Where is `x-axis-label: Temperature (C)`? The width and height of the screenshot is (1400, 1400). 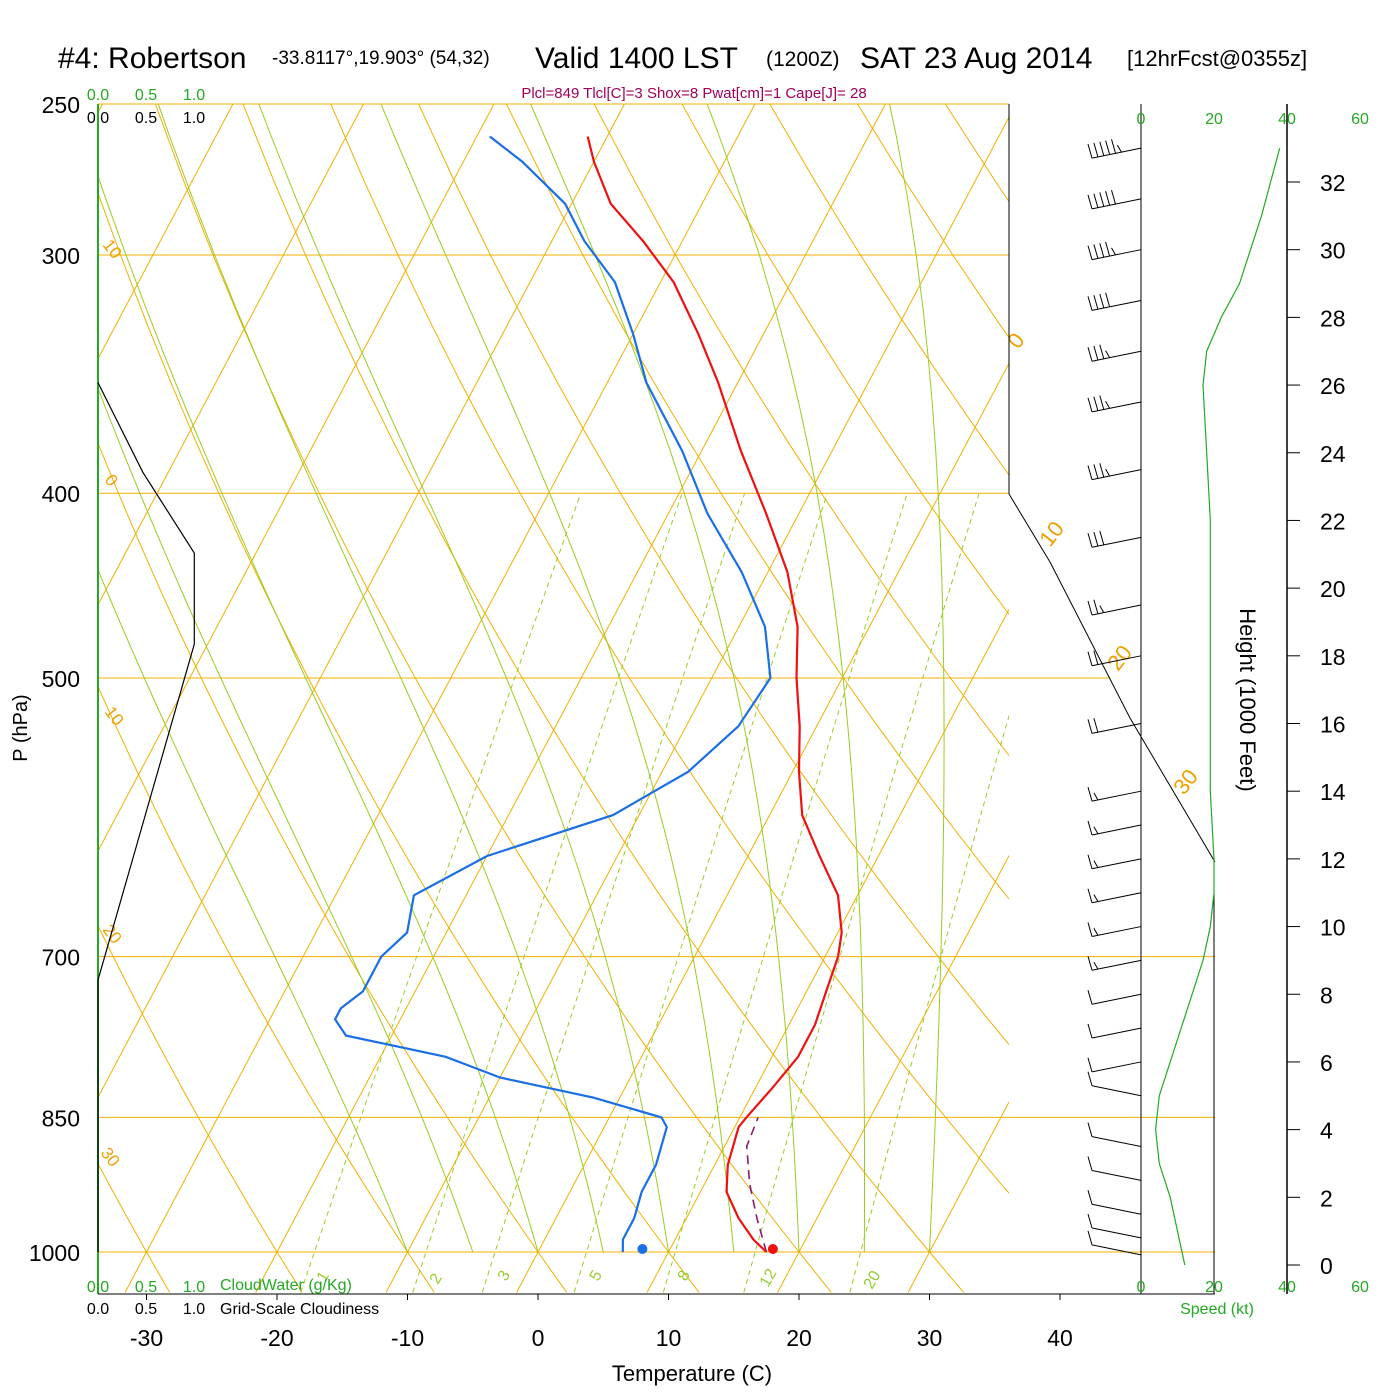
x-axis-label: Temperature (C) is located at coordinates (692, 1373).